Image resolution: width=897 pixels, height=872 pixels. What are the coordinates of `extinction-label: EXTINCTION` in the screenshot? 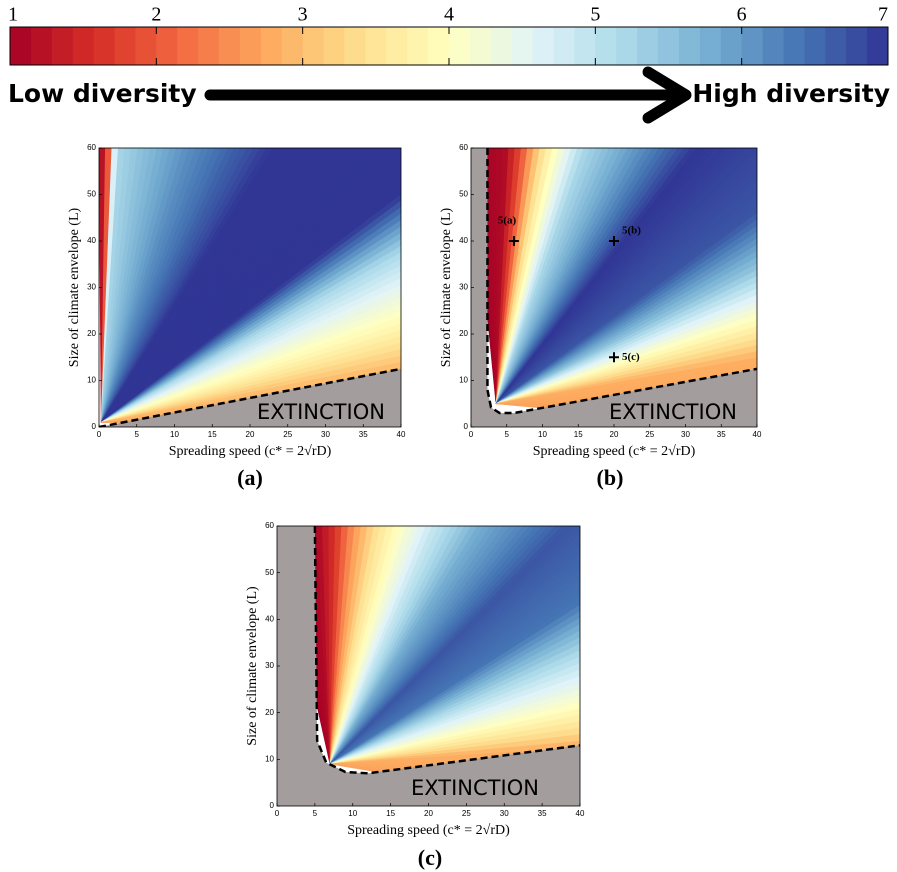 It's located at (673, 412).